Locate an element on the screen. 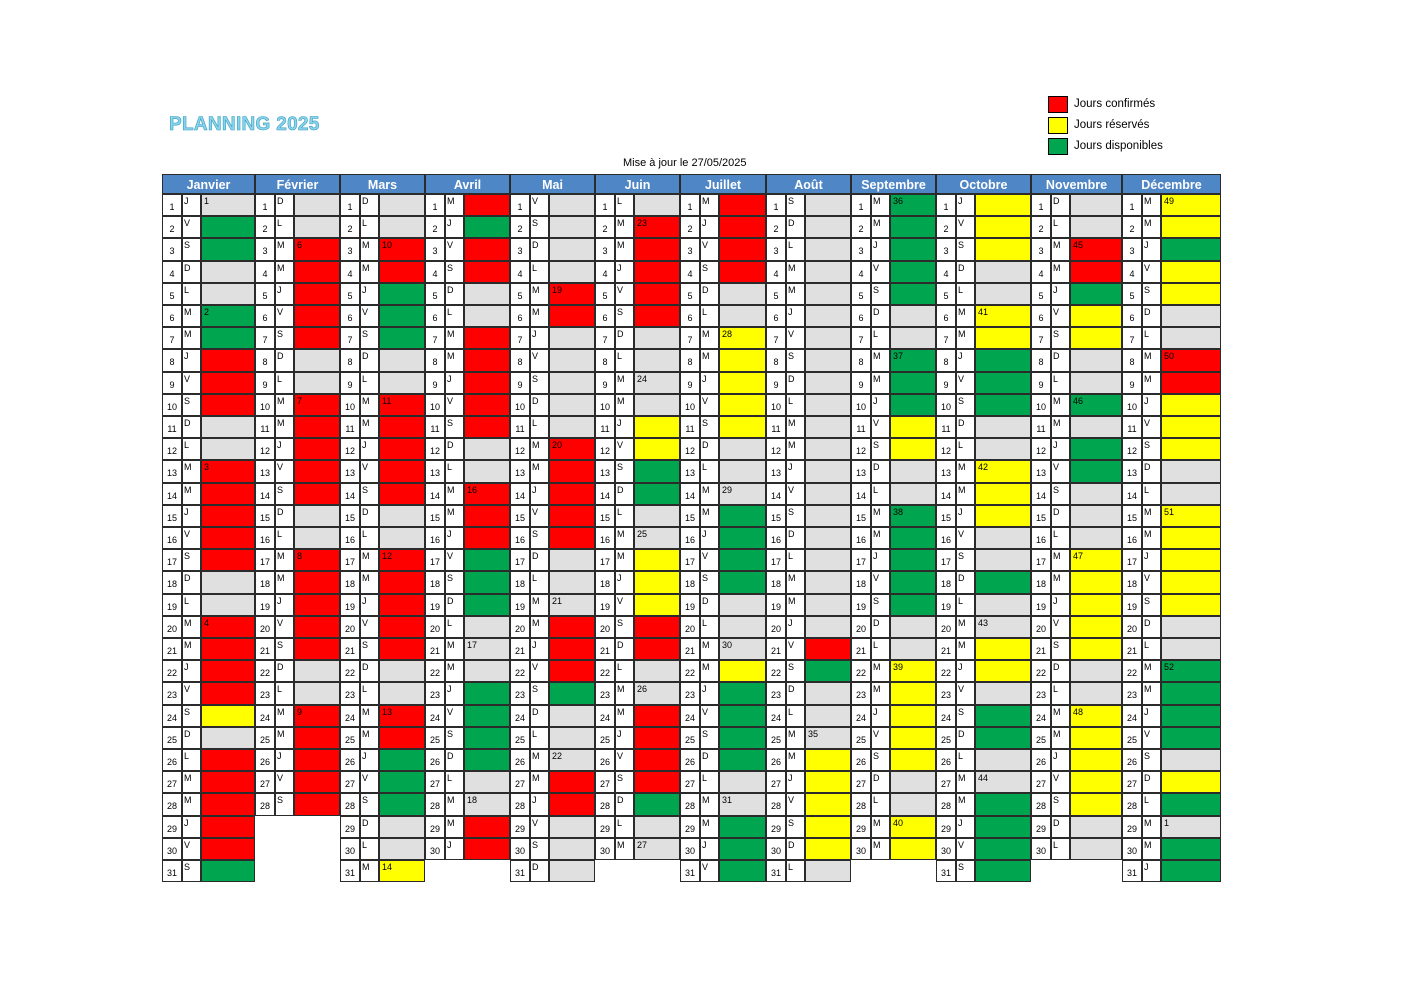  day-status-cell: 22 is located at coordinates (572, 760).